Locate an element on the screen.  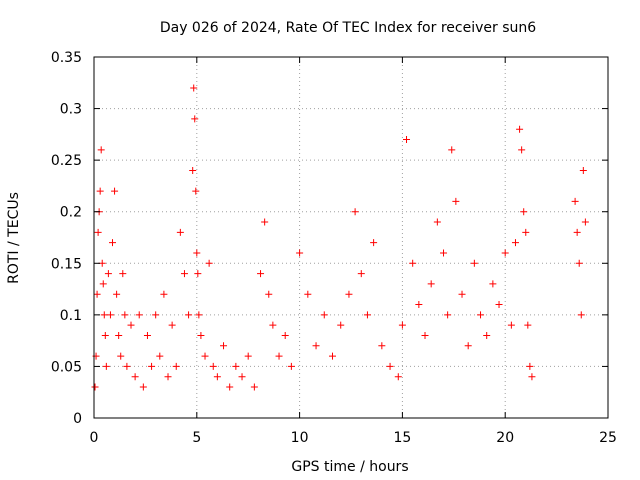
y-tick-label-3: 0.15 is located at coordinates (66, 264).